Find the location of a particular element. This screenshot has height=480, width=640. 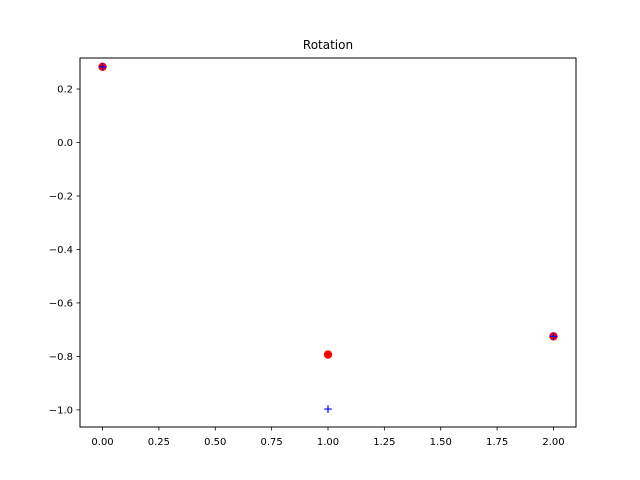

x-tick-label: 1.25 is located at coordinates (384, 442).